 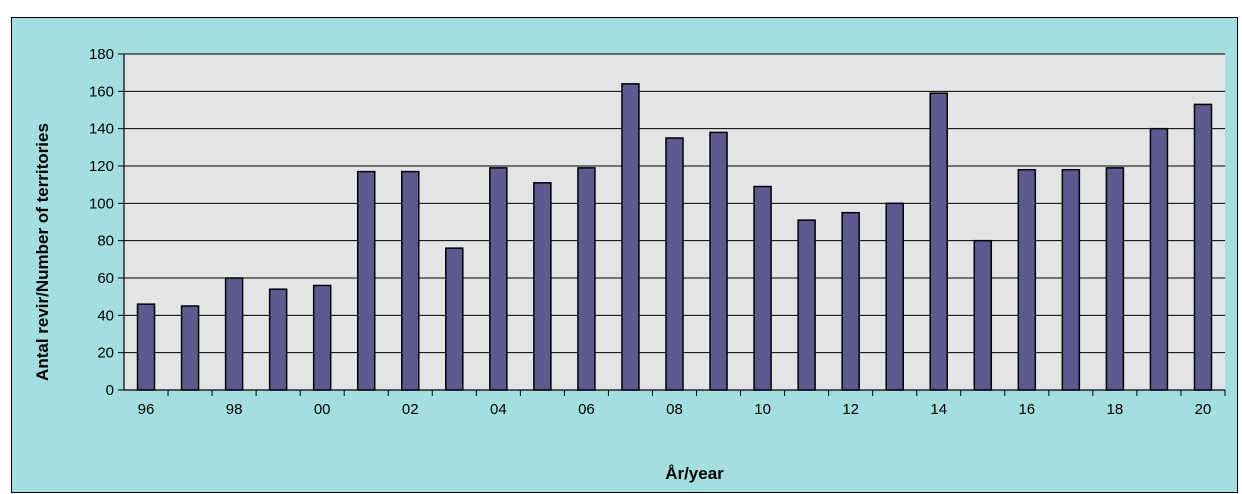 What do you see at coordinates (105, 353) in the screenshot?
I see `y-tick-label-20: 20` at bounding box center [105, 353].